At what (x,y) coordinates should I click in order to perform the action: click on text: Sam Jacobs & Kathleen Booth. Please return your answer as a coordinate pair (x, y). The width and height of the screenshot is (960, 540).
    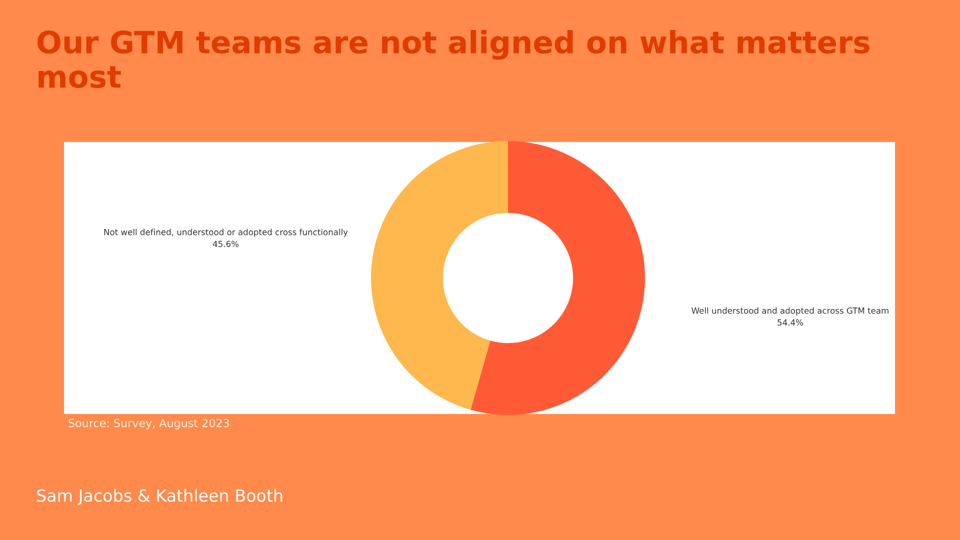
    Looking at the image, I should click on (159, 496).